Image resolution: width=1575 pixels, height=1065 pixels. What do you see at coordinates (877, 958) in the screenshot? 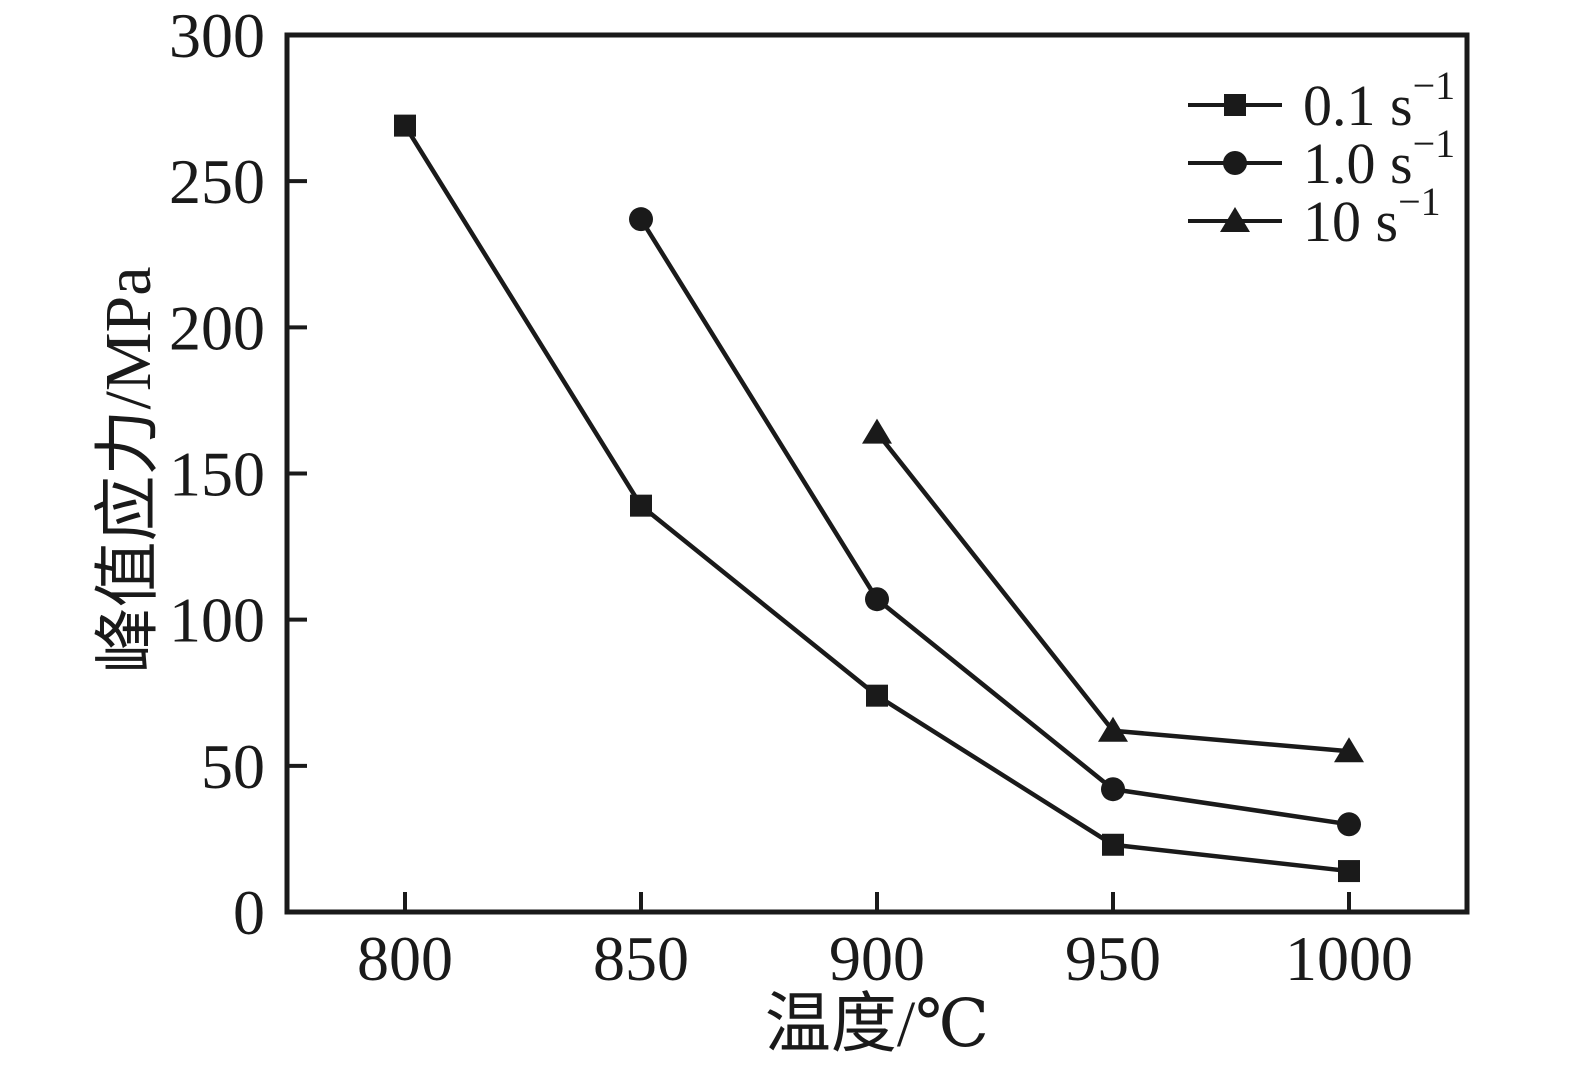
I see `x-tick-label: 900` at bounding box center [877, 958].